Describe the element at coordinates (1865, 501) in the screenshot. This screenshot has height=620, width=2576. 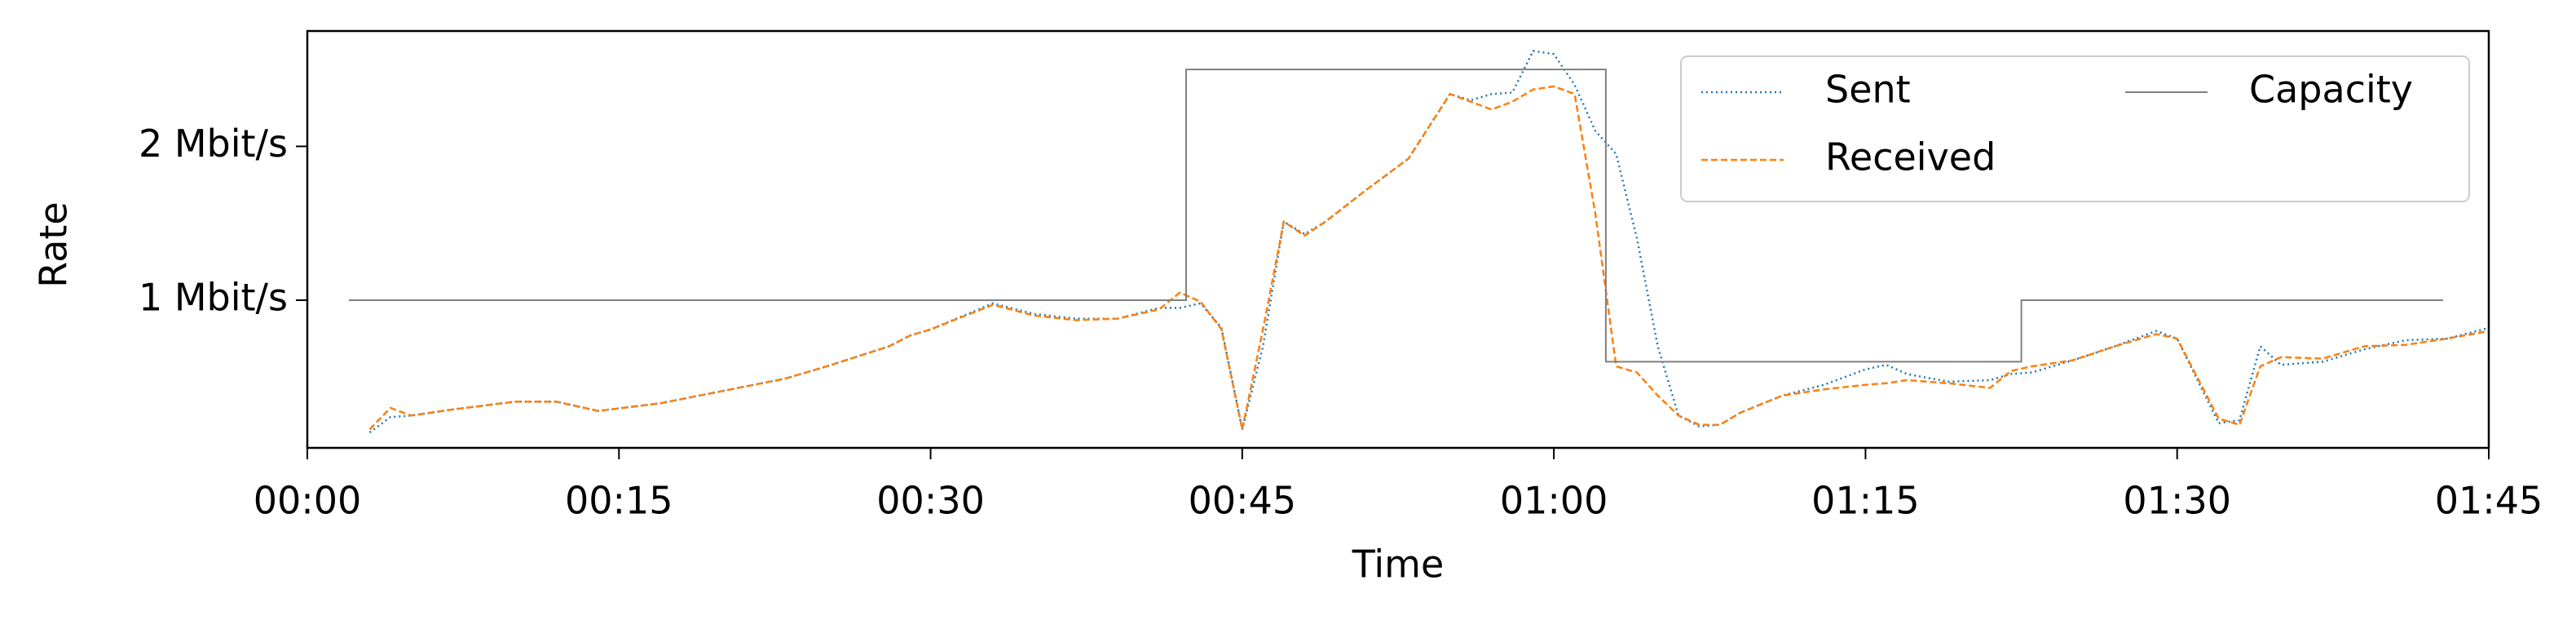
I see `x-tick-label: 01:15` at that location.